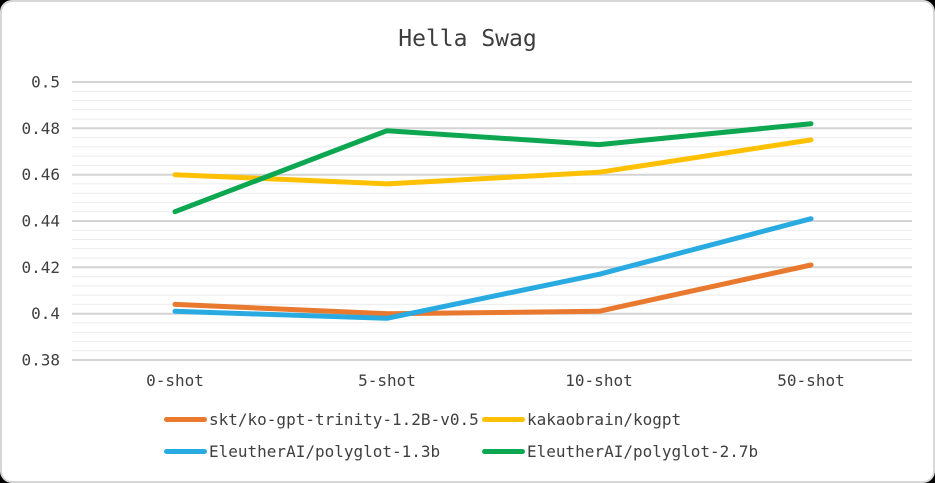 The image size is (935, 483). What do you see at coordinates (40, 267) in the screenshot?
I see `y-axis-tick-label: 0.42` at bounding box center [40, 267].